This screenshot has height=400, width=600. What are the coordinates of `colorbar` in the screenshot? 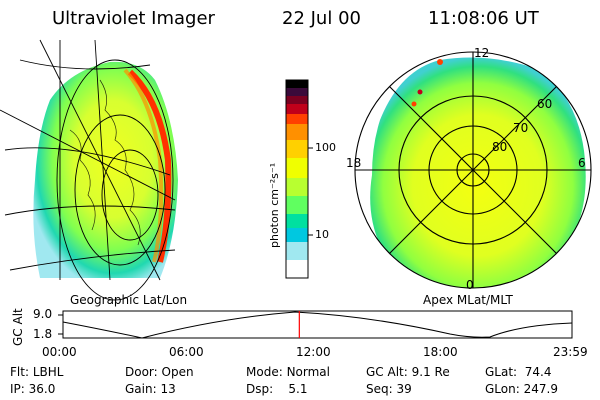 It's located at (299, 179).